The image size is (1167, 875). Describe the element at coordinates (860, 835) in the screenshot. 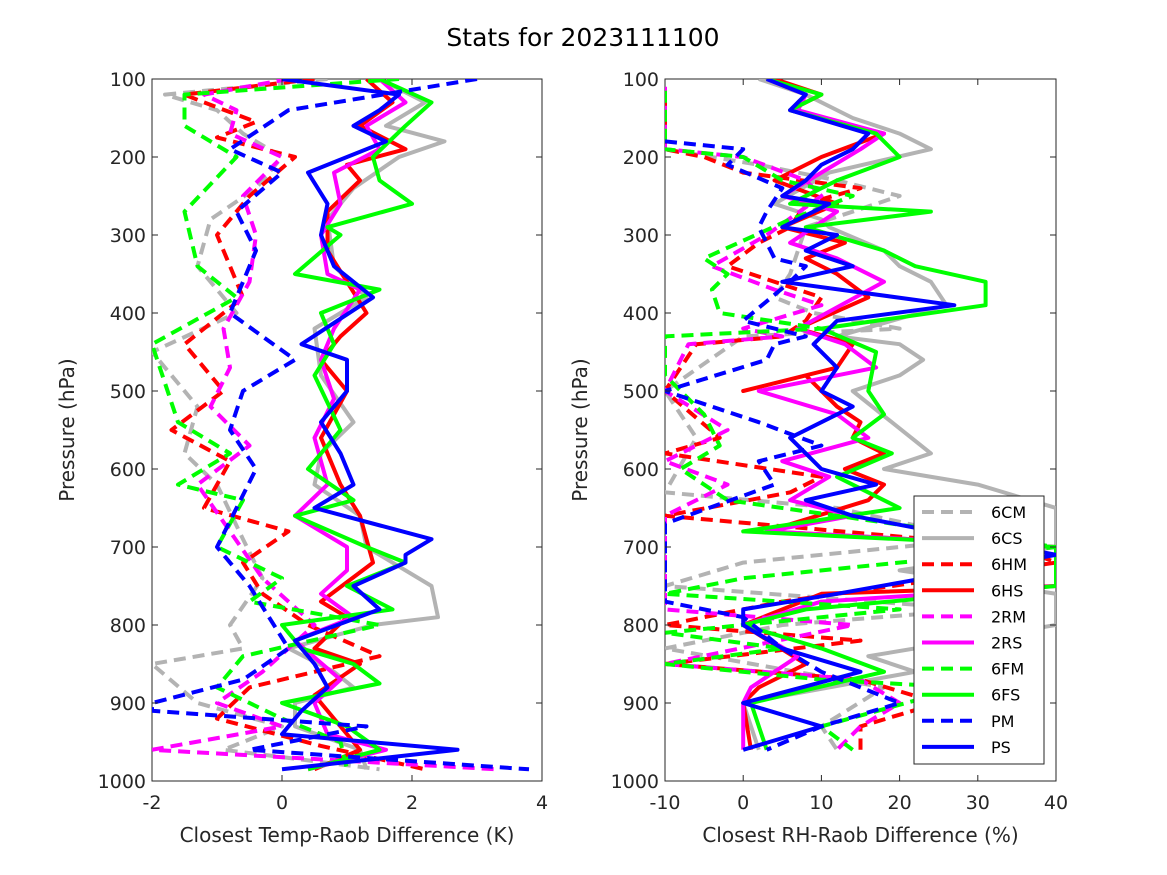

I see `x-axis-label: Closest RH-Raob Difference (%)` at that location.